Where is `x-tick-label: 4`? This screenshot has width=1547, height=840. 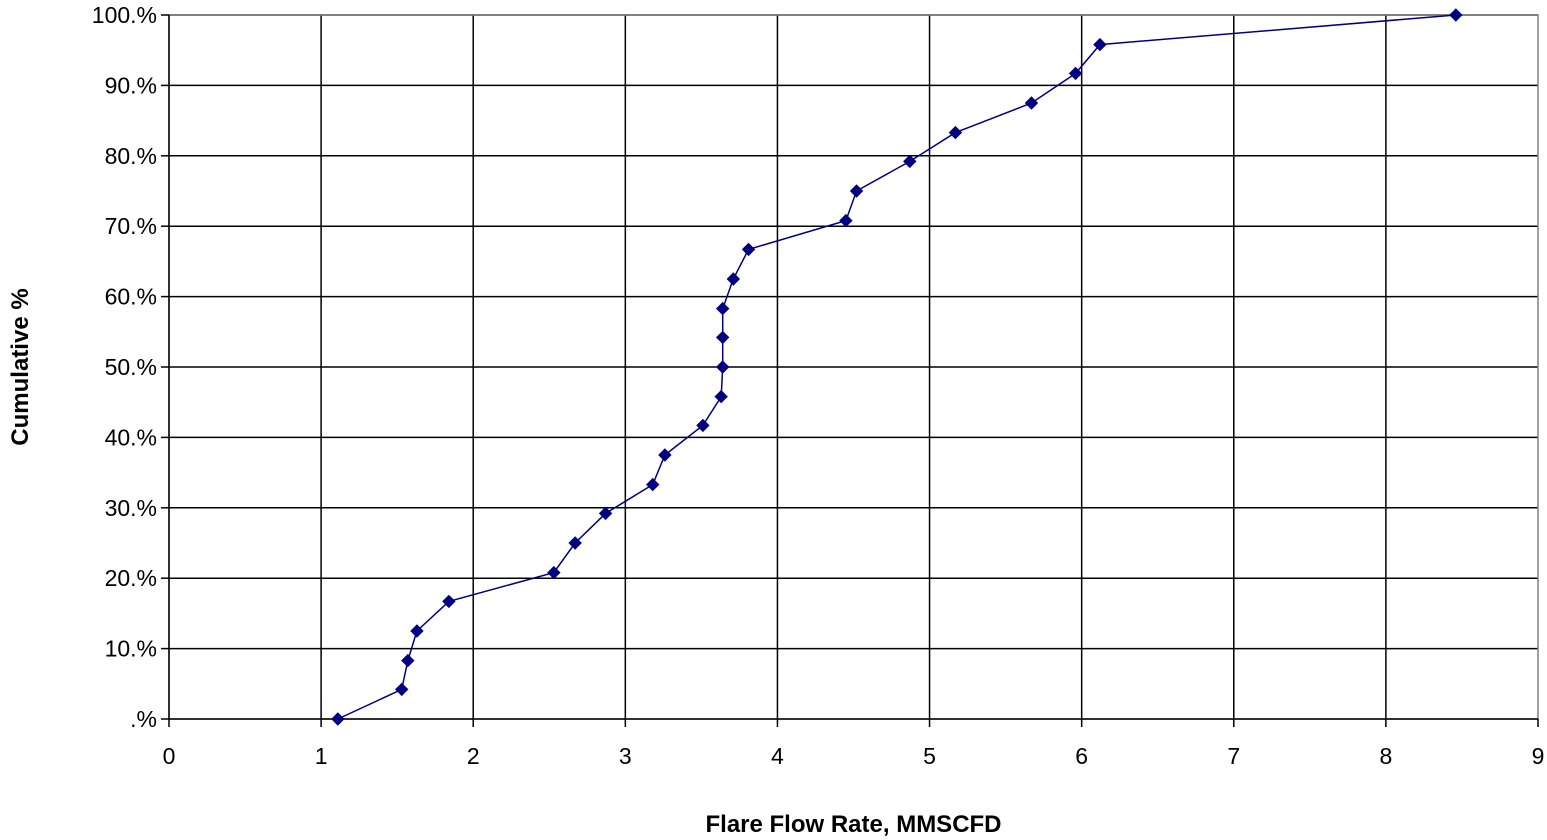 x-tick-label: 4 is located at coordinates (777, 756).